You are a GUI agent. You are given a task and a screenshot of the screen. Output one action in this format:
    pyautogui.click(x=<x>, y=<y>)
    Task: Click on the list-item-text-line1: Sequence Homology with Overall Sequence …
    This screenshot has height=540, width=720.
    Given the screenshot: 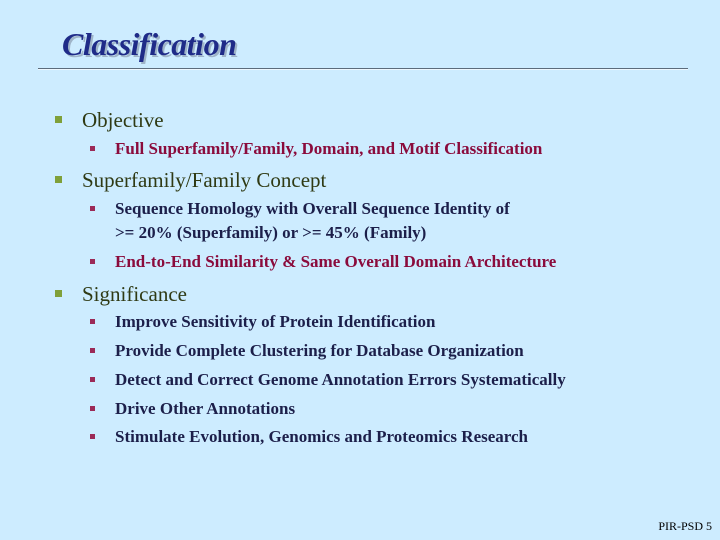 What is the action you would take?
    pyautogui.click(x=312, y=208)
    